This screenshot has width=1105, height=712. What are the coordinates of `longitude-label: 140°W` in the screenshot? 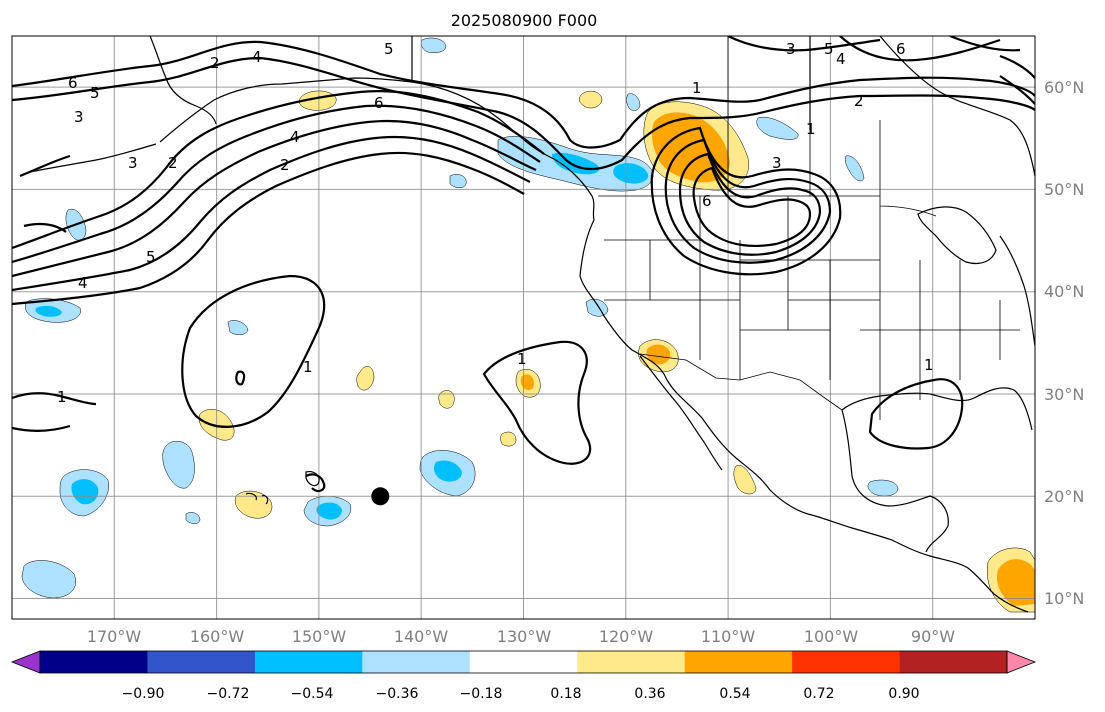 It's located at (421, 636).